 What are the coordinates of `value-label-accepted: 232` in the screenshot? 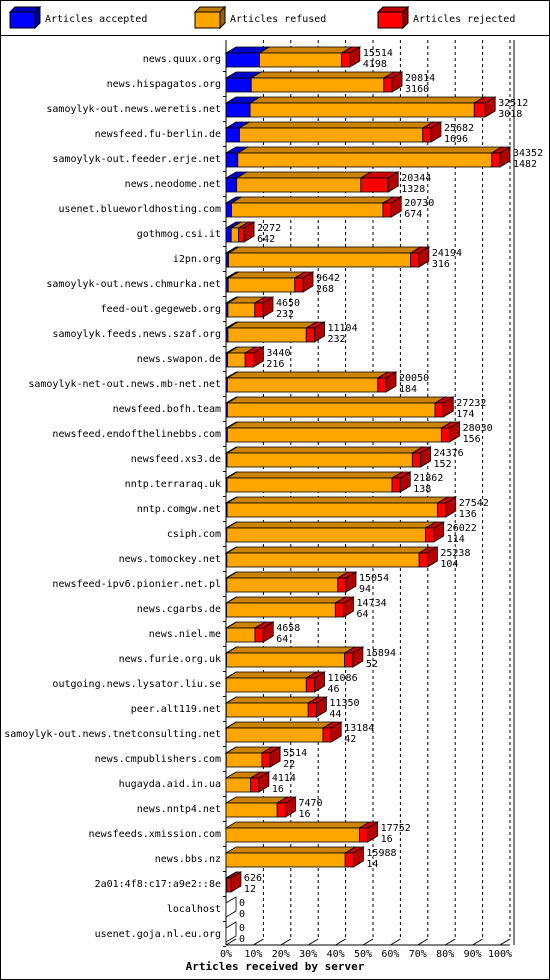 It's located at (337, 339).